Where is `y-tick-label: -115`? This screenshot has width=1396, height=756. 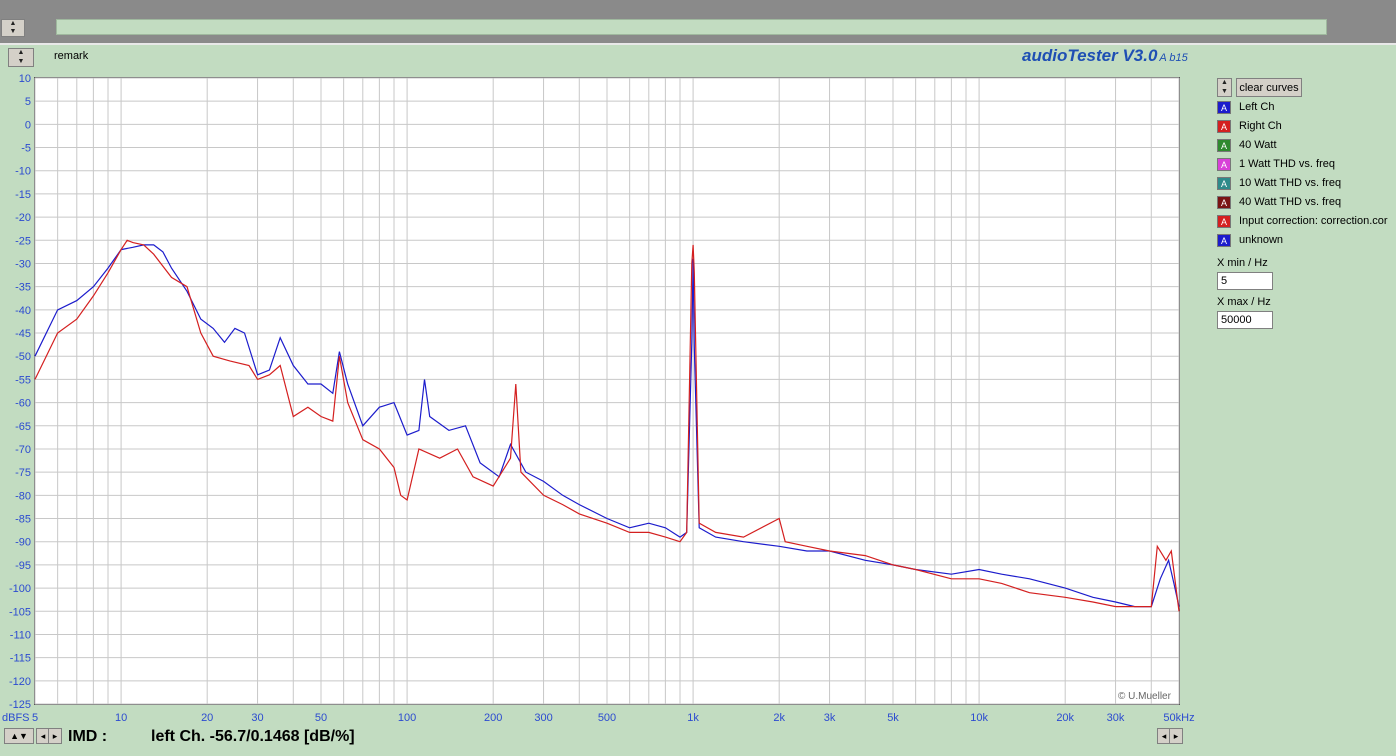
y-tick-label: -115 is located at coordinates (20, 659).